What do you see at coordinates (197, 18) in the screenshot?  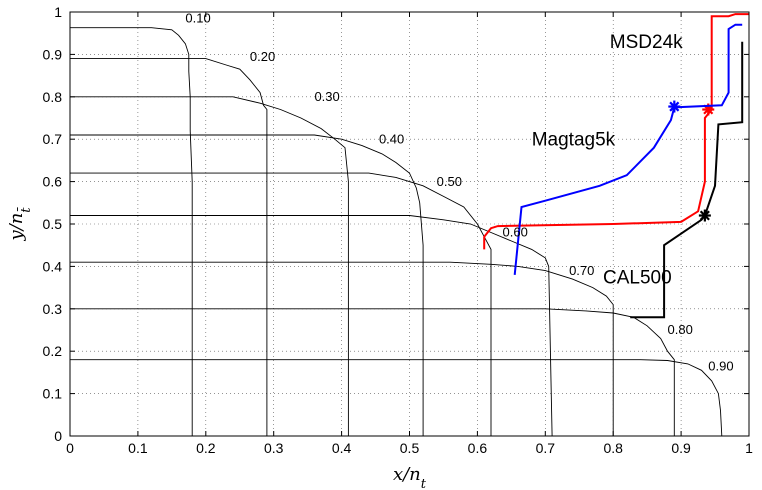 I see `contour-label: 0.10` at bounding box center [197, 18].